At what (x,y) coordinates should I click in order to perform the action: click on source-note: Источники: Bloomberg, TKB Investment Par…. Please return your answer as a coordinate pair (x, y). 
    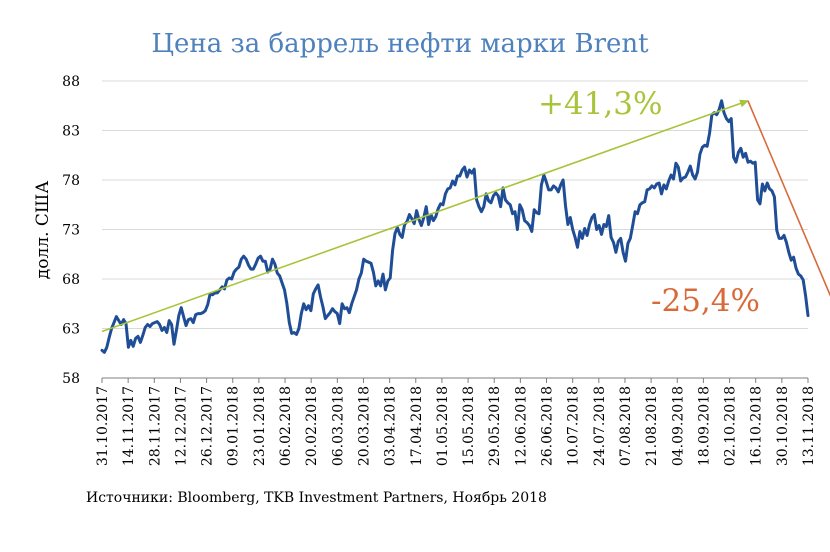
    Looking at the image, I should click on (316, 498).